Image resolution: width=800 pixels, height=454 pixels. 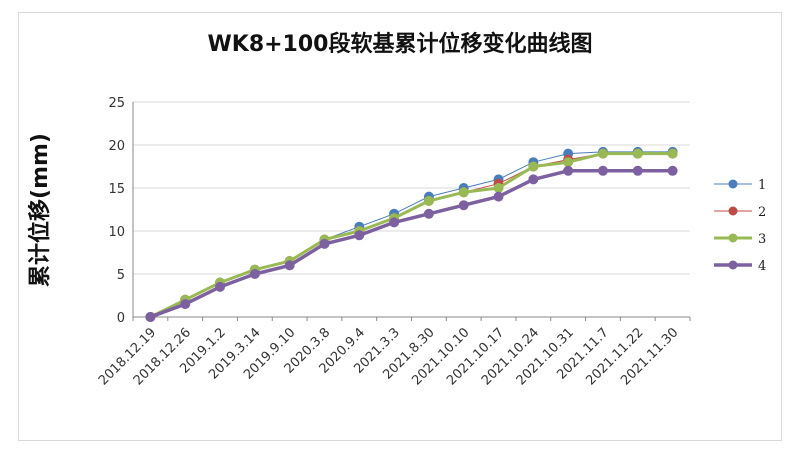 I want to click on y-tick-label: 15, so click(x=116, y=189).